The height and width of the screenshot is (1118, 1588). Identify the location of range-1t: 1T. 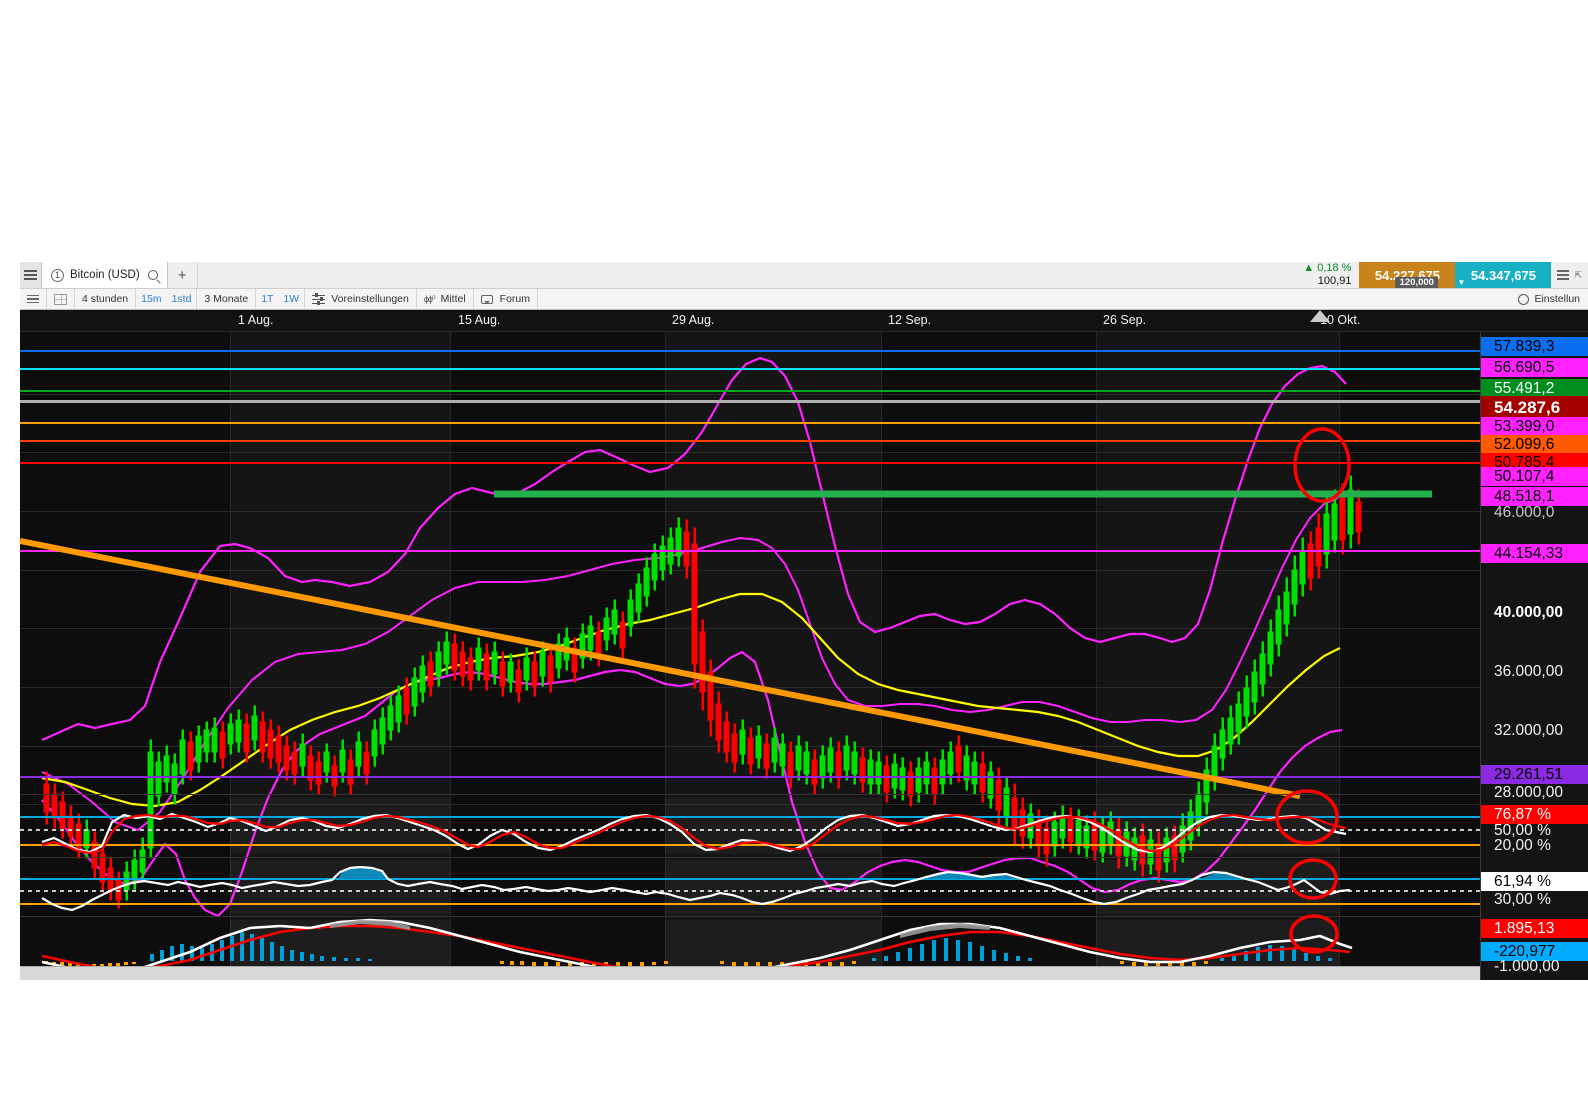
(267, 299).